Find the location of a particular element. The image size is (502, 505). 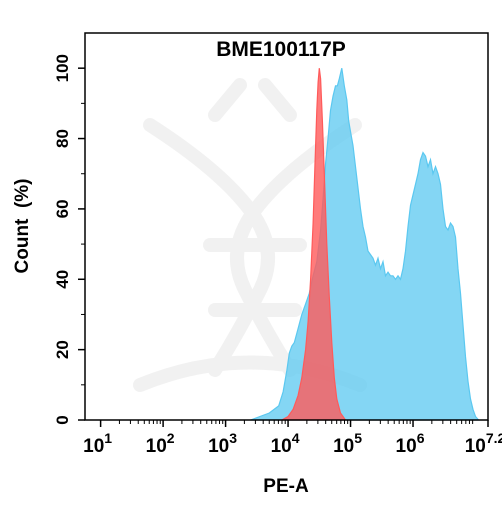

y-tick-label: 100 is located at coordinates (62, 68).